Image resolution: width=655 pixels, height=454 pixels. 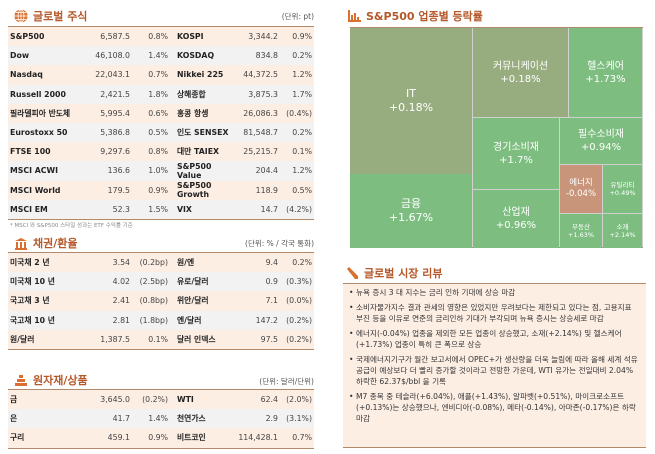 What do you see at coordinates (121, 419) in the screenshot?
I see `left-value: 41.7` at bounding box center [121, 419].